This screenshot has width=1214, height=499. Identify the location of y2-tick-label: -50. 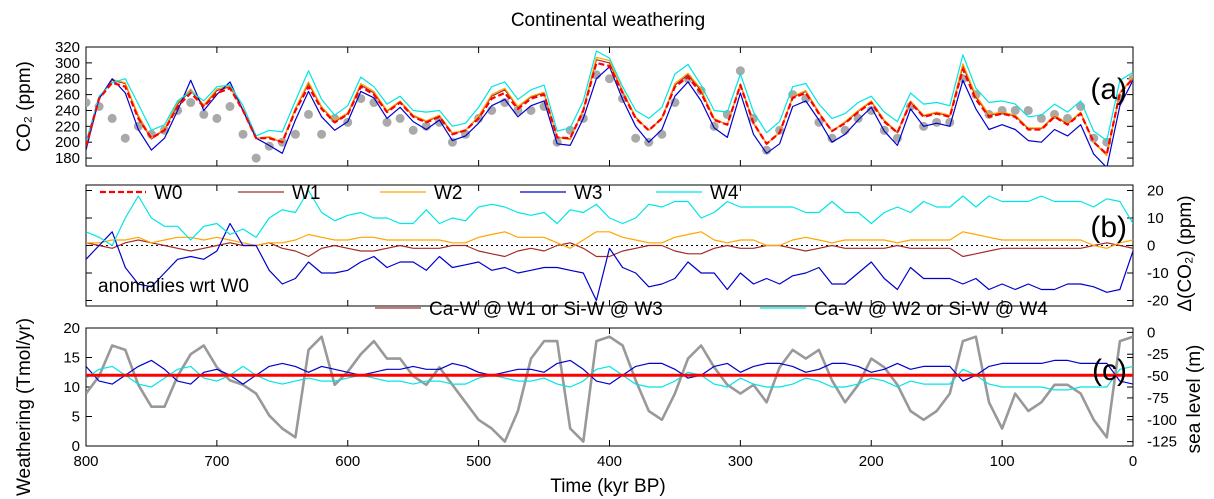
(1158, 376).